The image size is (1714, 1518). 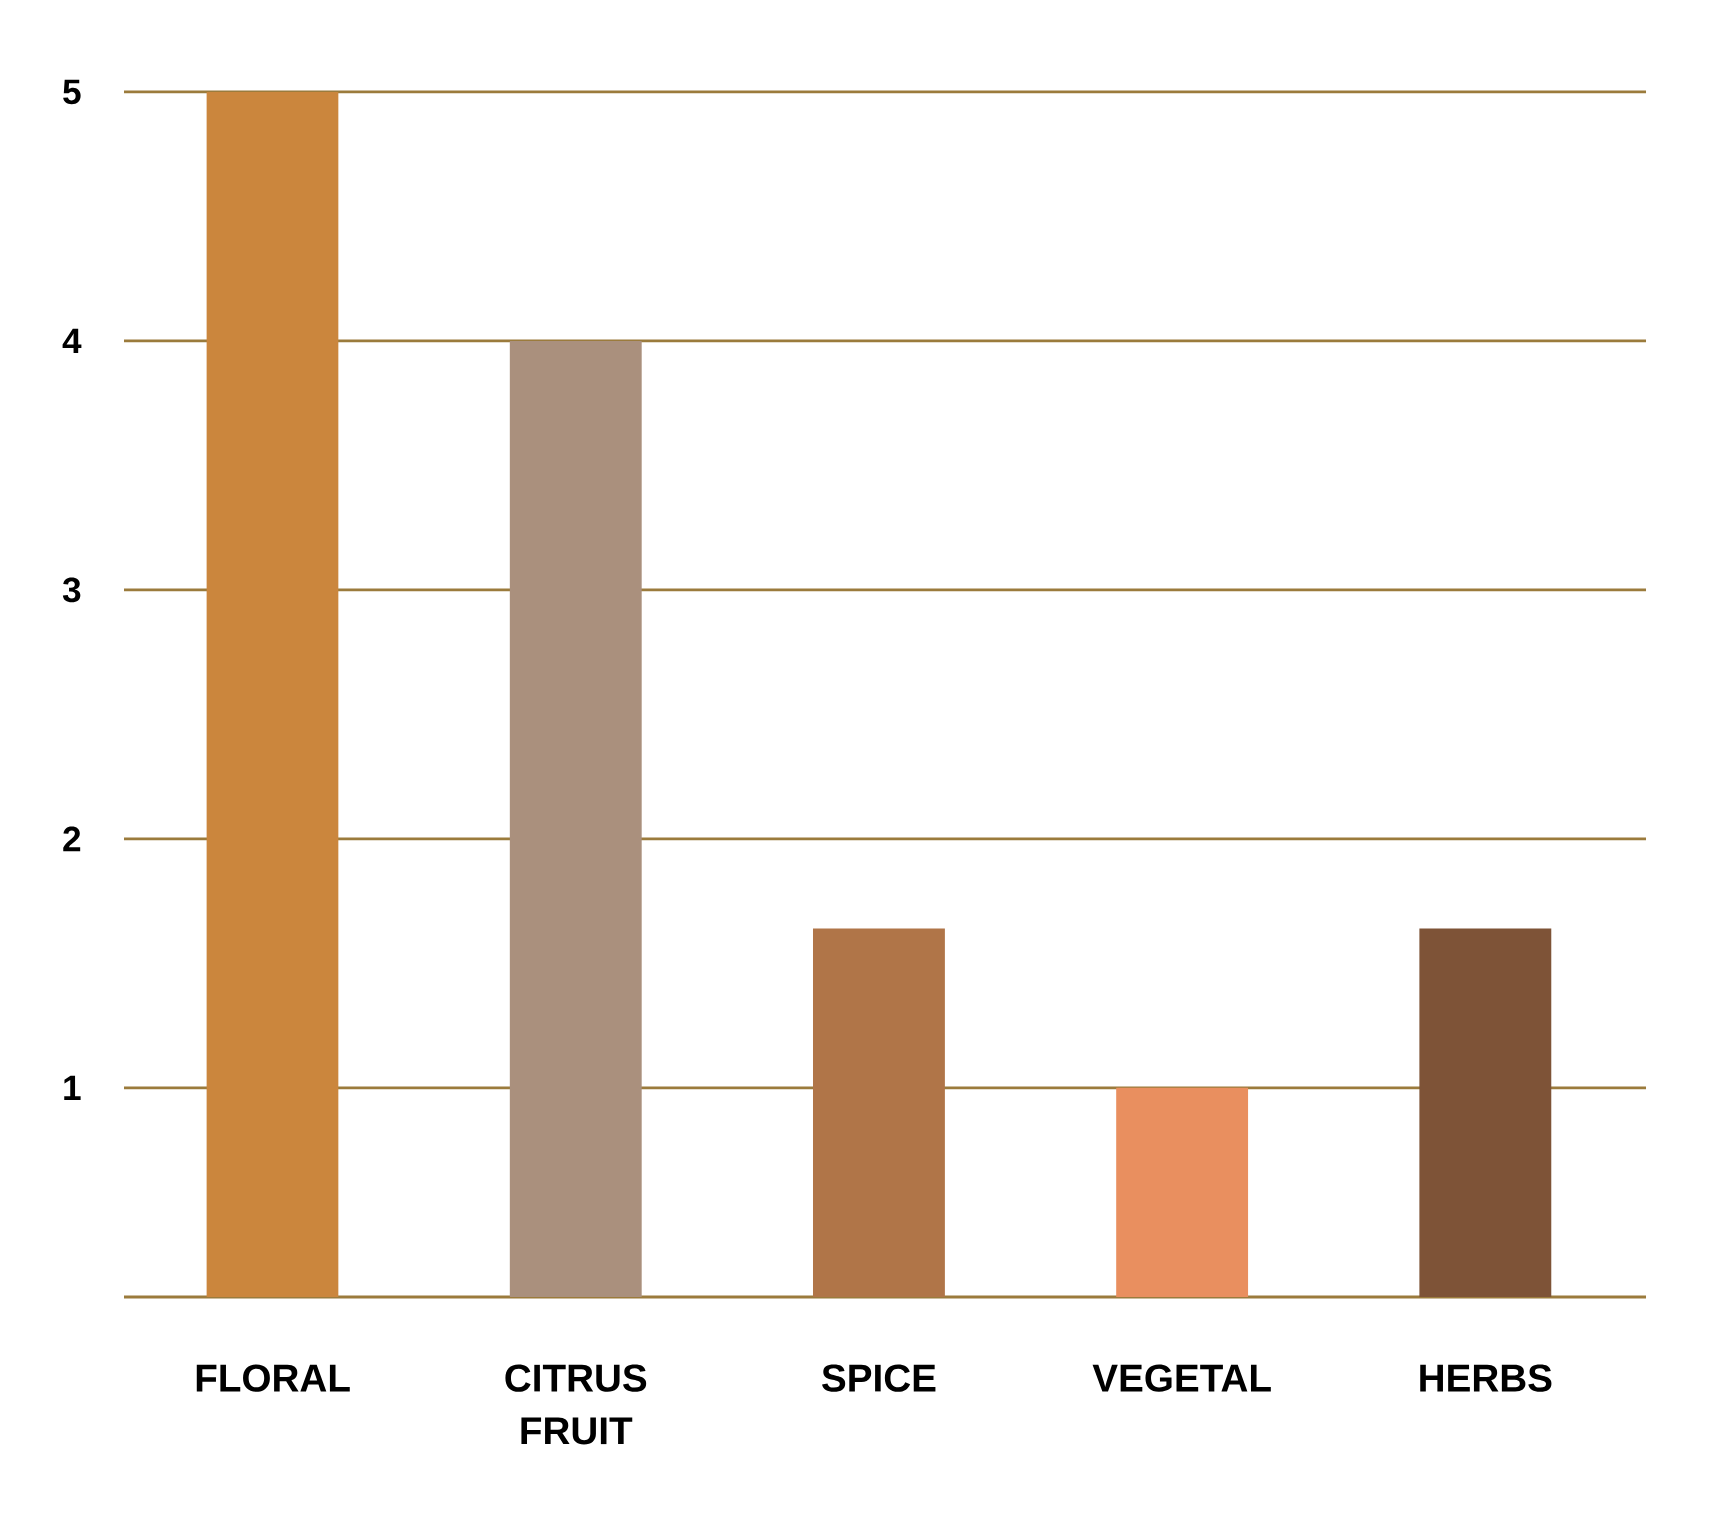 What do you see at coordinates (576, 1404) in the screenshot?
I see `x-tick-label: CITRUS FRUIT` at bounding box center [576, 1404].